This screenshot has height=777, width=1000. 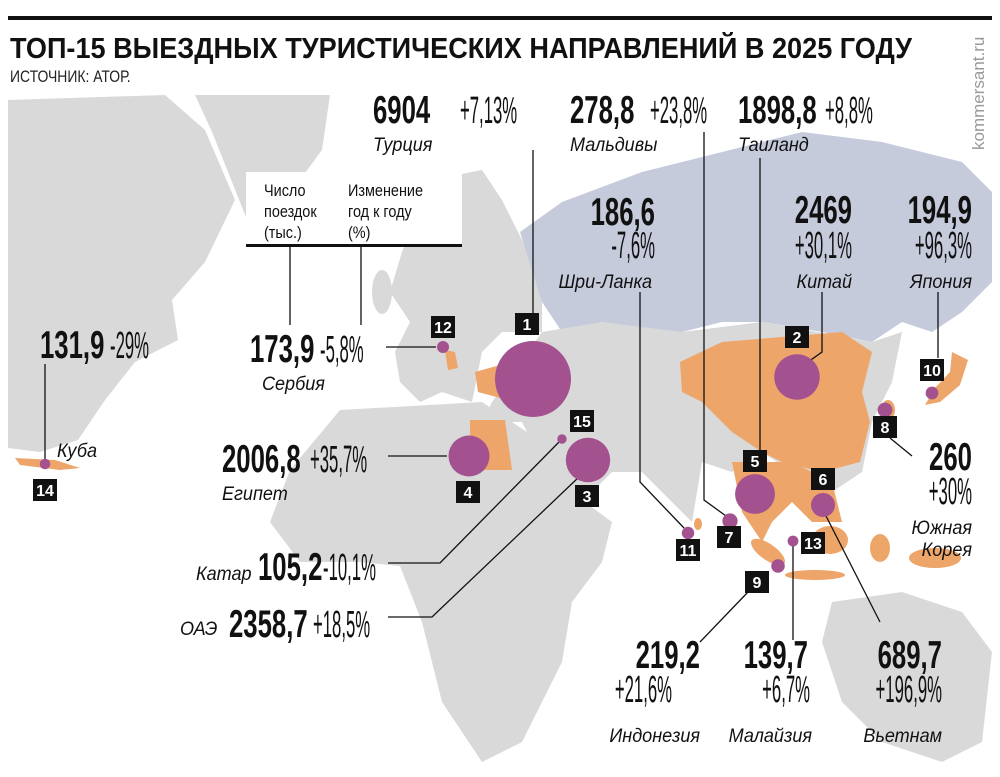 I want to click on country-name: Корея, so click(x=947, y=550).